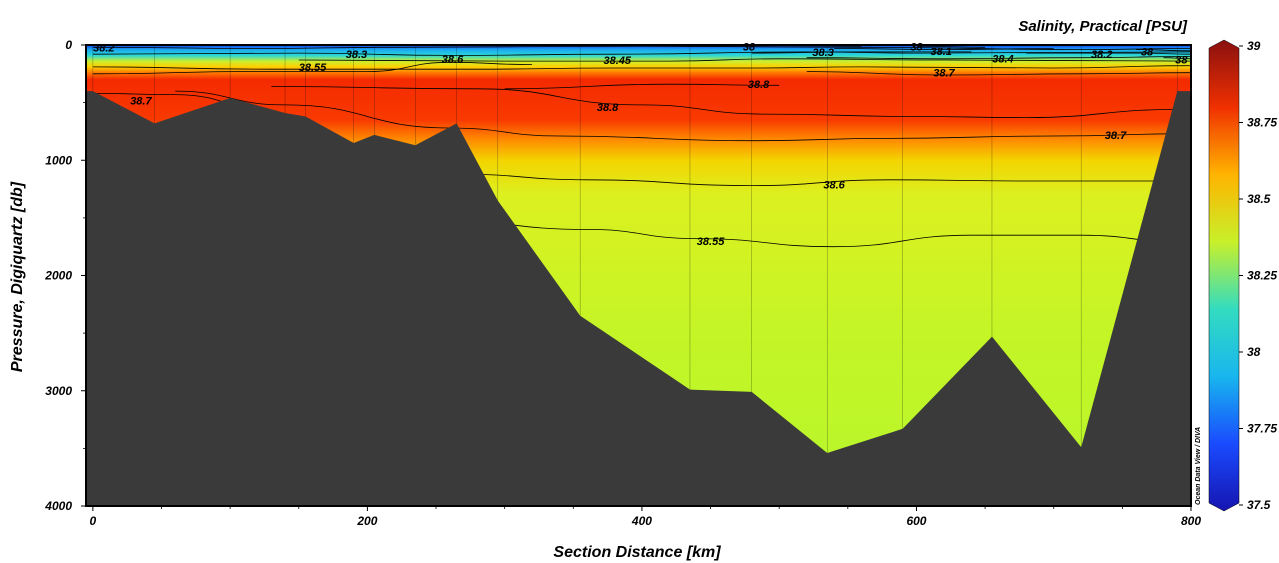 This screenshot has width=1279, height=563. What do you see at coordinates (1103, 26) in the screenshot?
I see `chart-title: Salinity, Practical [PSU]` at bounding box center [1103, 26].